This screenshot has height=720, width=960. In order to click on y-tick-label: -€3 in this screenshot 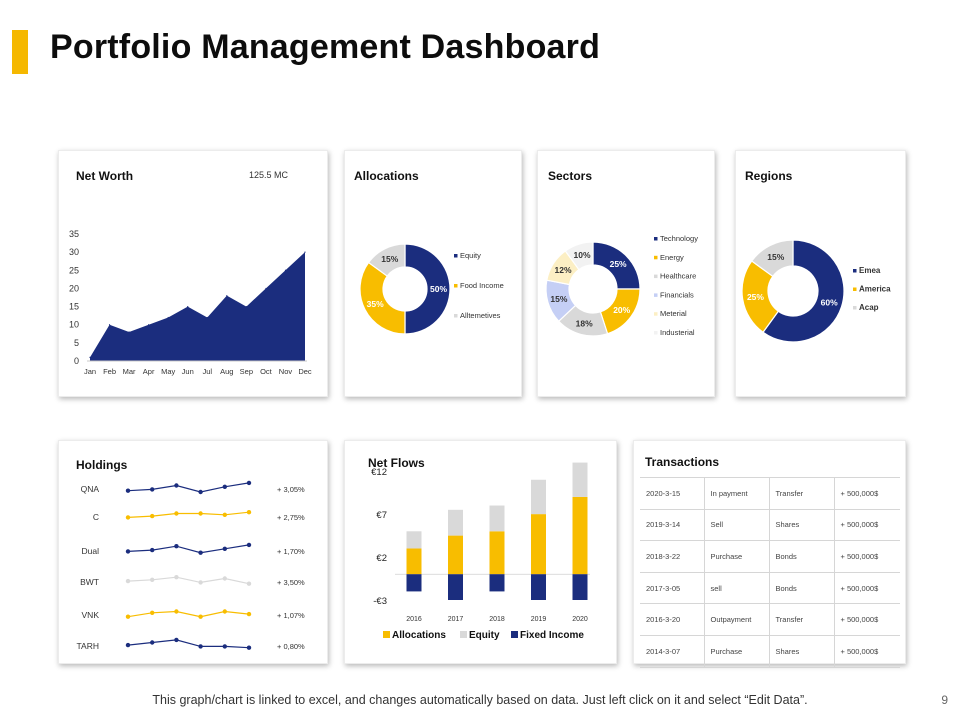, I will do `click(380, 601)`.